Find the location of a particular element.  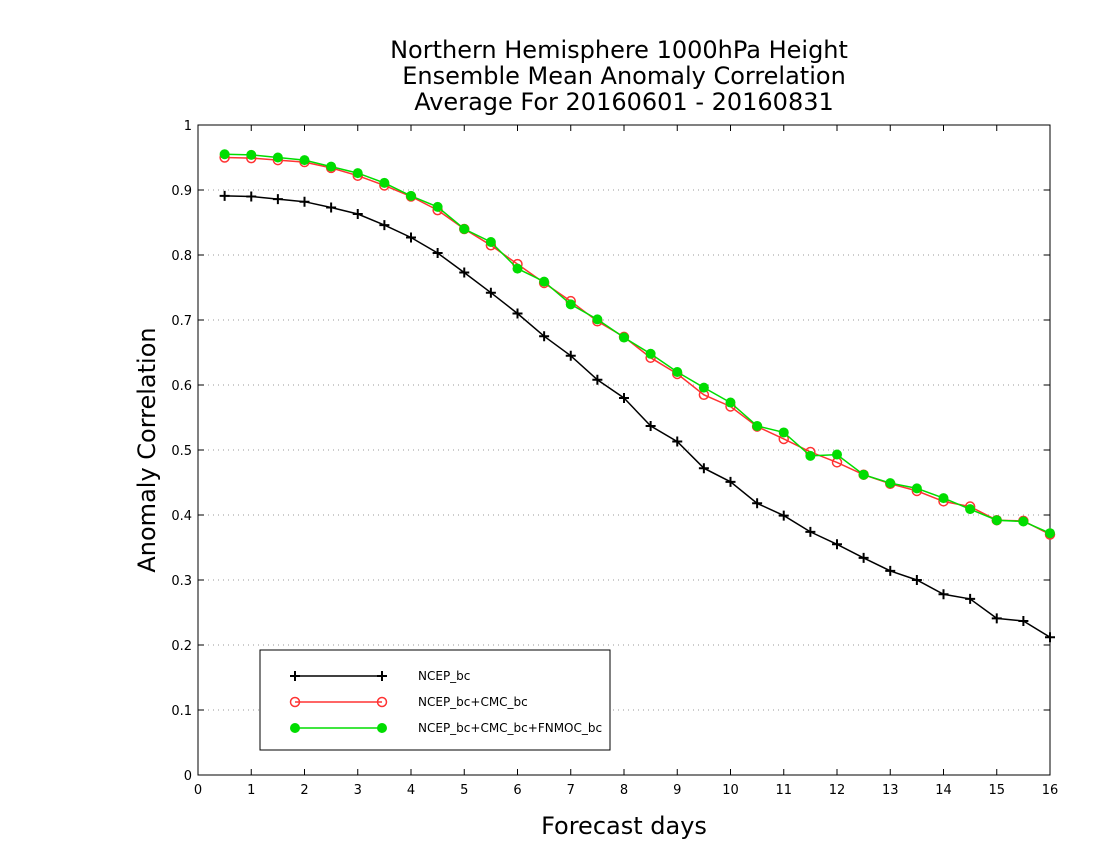

legend-entry-2: NCEP_bc+CMC_bc+FNMOC_bc is located at coordinates (446, 728).